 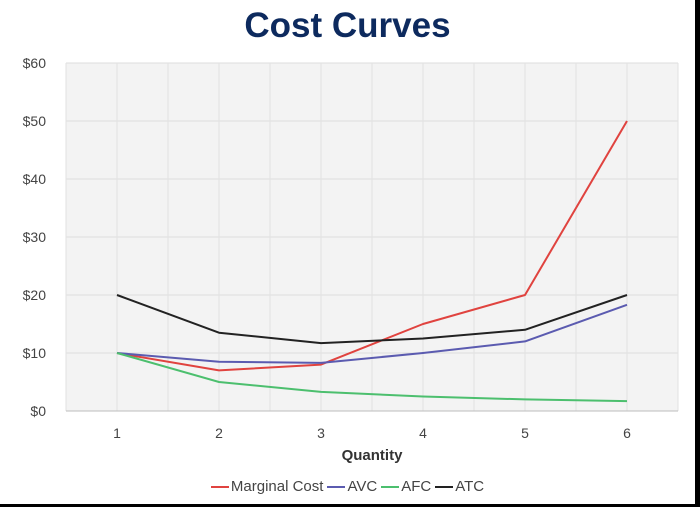 I want to click on legend-item-marginal-cost: Marginal Cost, so click(x=267, y=486).